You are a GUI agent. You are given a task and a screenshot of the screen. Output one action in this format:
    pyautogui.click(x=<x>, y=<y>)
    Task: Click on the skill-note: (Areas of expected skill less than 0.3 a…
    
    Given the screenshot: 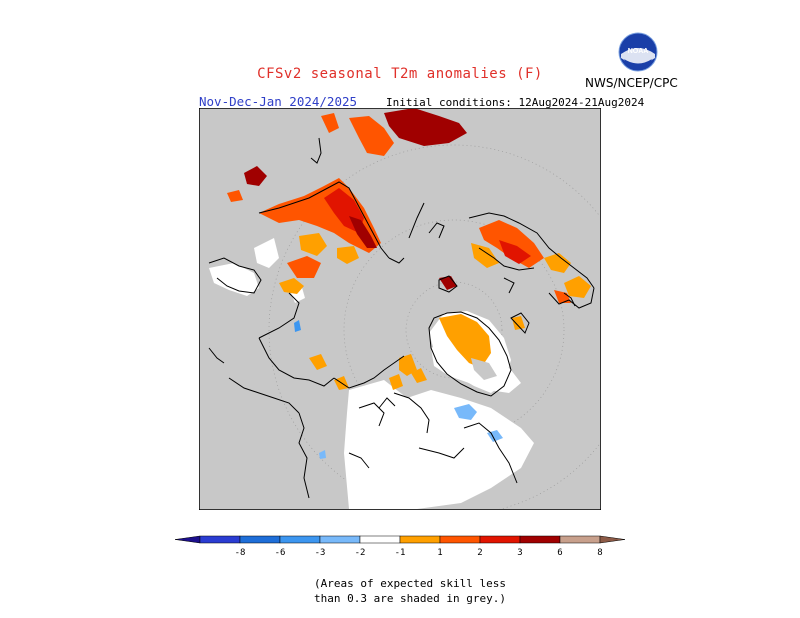 What is the action you would take?
    pyautogui.click(x=410, y=591)
    